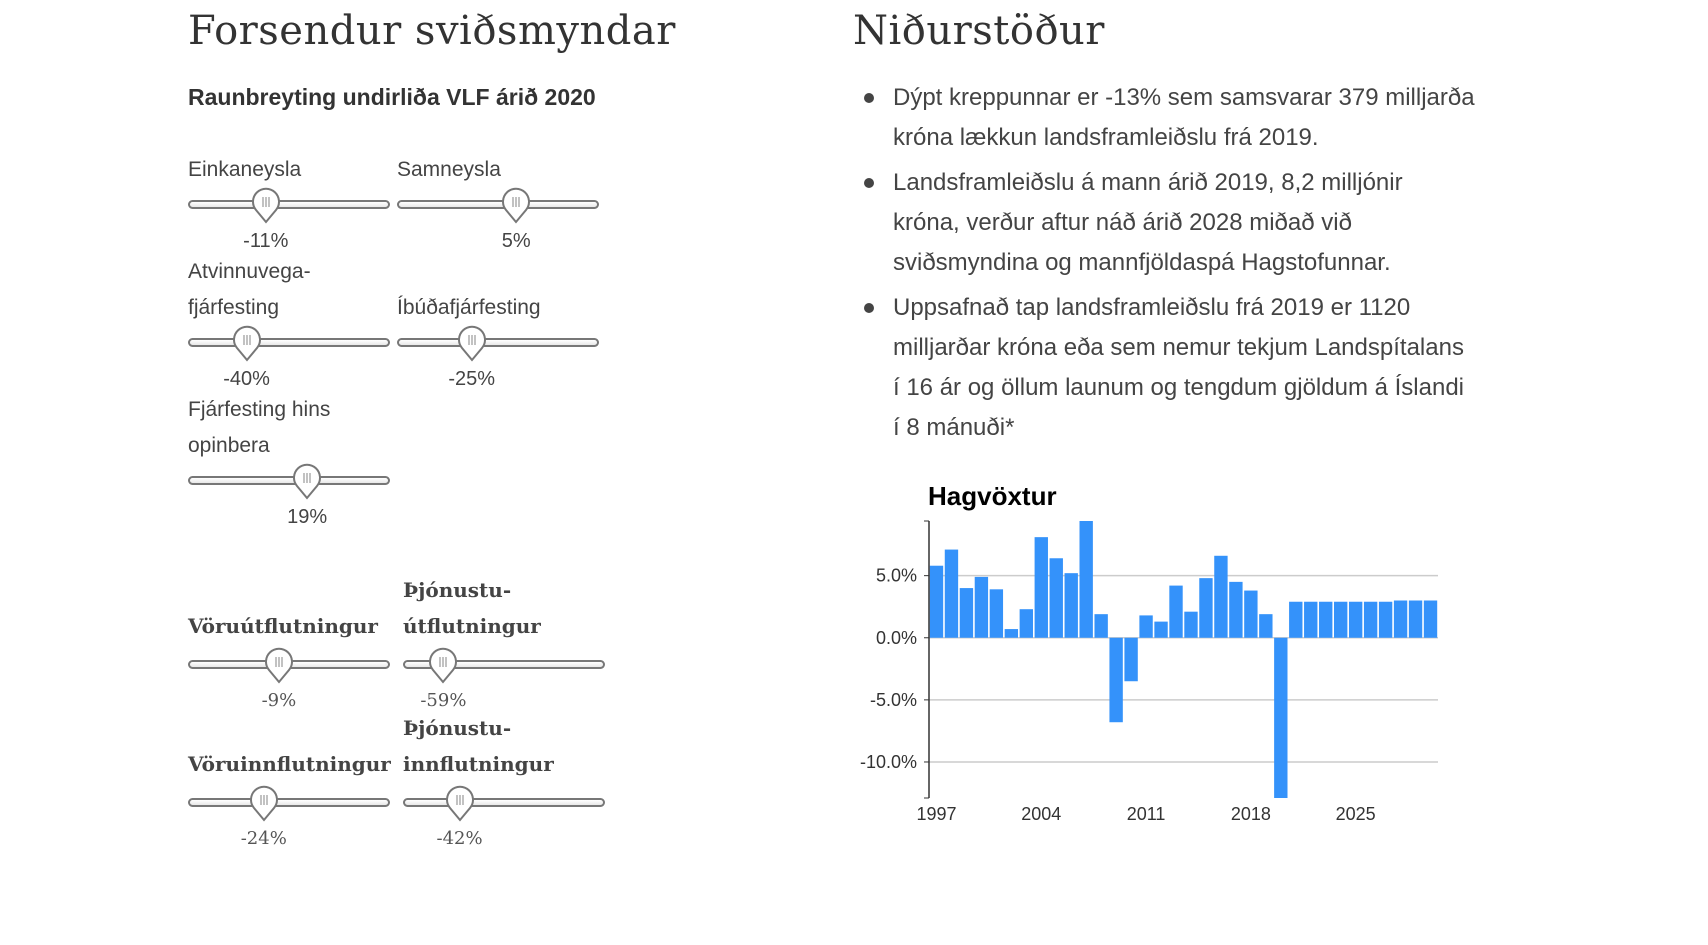  I want to click on bar-2007, so click(1086, 579).